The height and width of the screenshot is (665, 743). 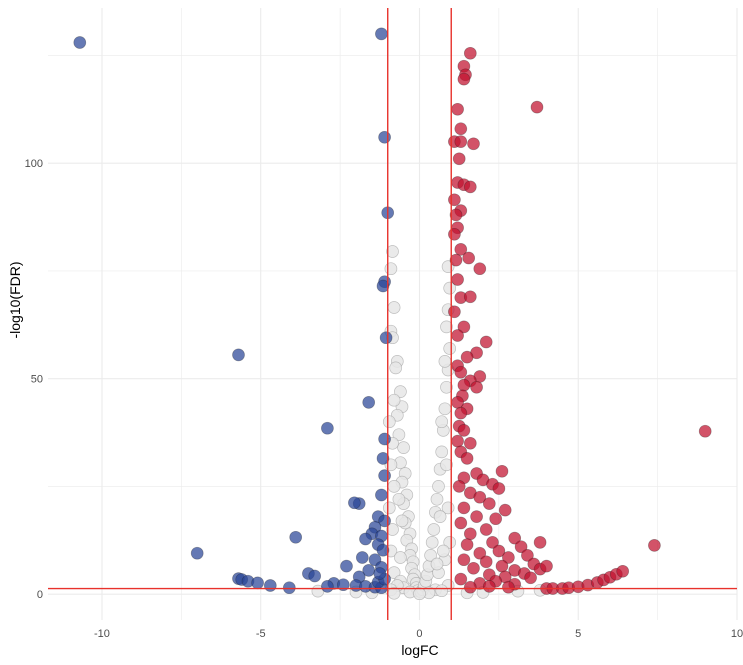 What do you see at coordinates (419, 650) in the screenshot?
I see `x-axis-title: logFC` at bounding box center [419, 650].